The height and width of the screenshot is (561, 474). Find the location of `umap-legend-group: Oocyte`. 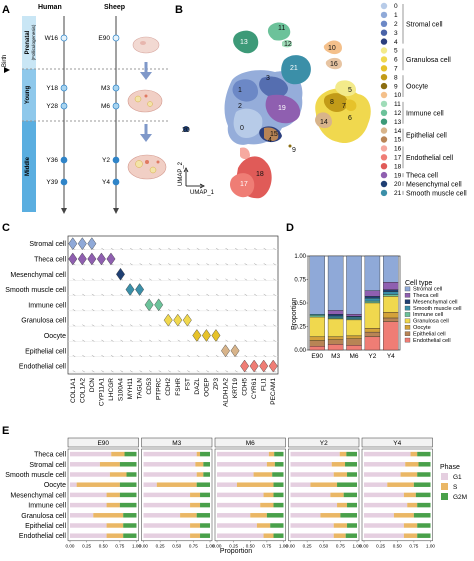

umap-legend-group: Oocyte is located at coordinates (417, 87).